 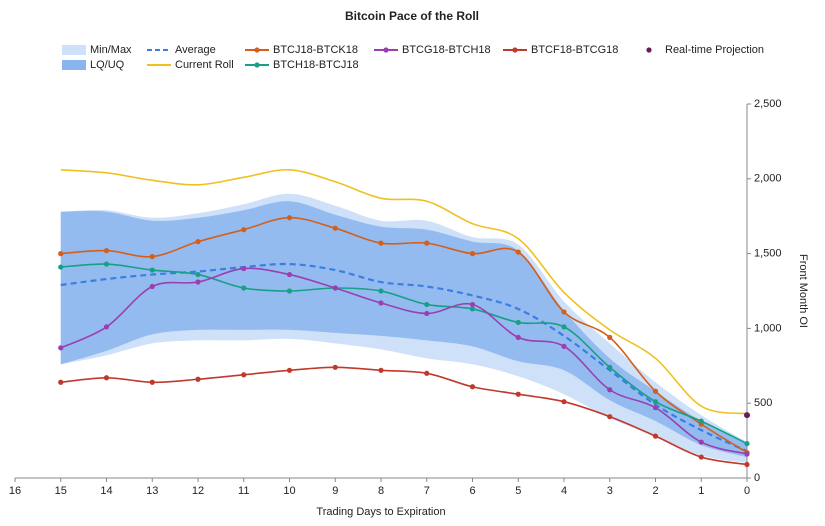 I want to click on x-tick-label: 1, so click(x=701, y=491).